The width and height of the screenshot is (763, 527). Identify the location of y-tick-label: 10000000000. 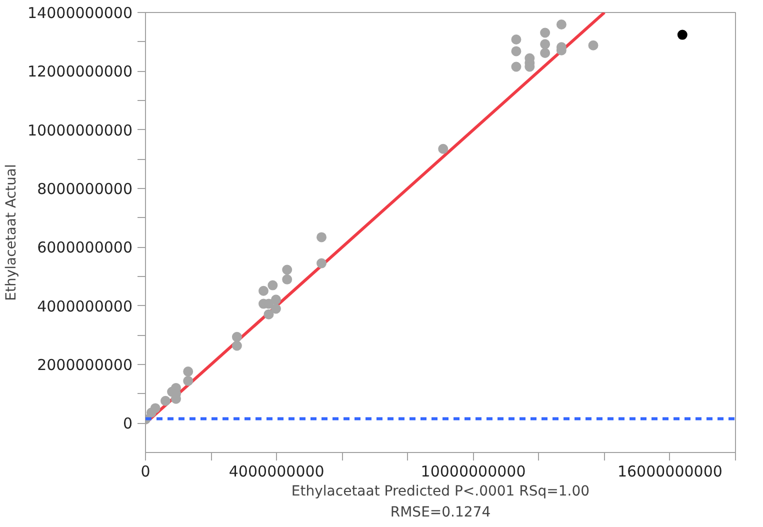
(80, 130).